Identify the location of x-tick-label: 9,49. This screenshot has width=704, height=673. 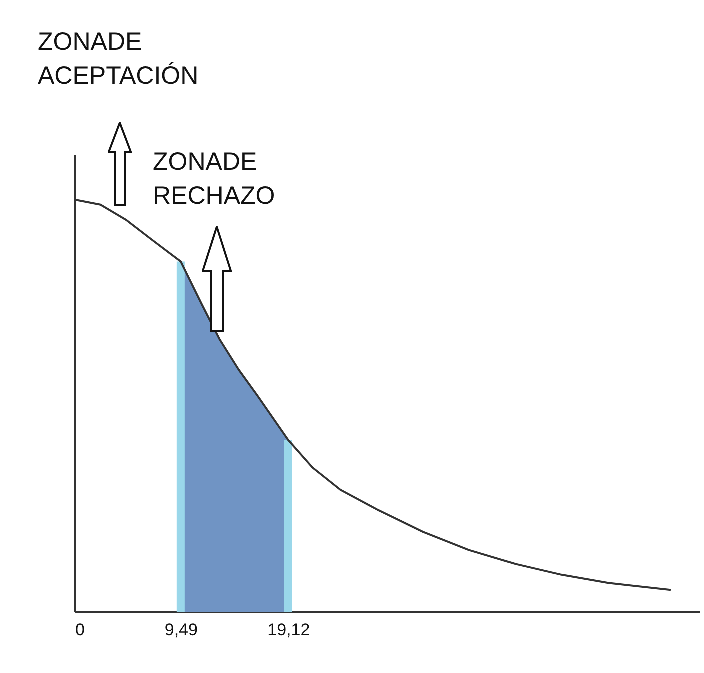
(181, 630).